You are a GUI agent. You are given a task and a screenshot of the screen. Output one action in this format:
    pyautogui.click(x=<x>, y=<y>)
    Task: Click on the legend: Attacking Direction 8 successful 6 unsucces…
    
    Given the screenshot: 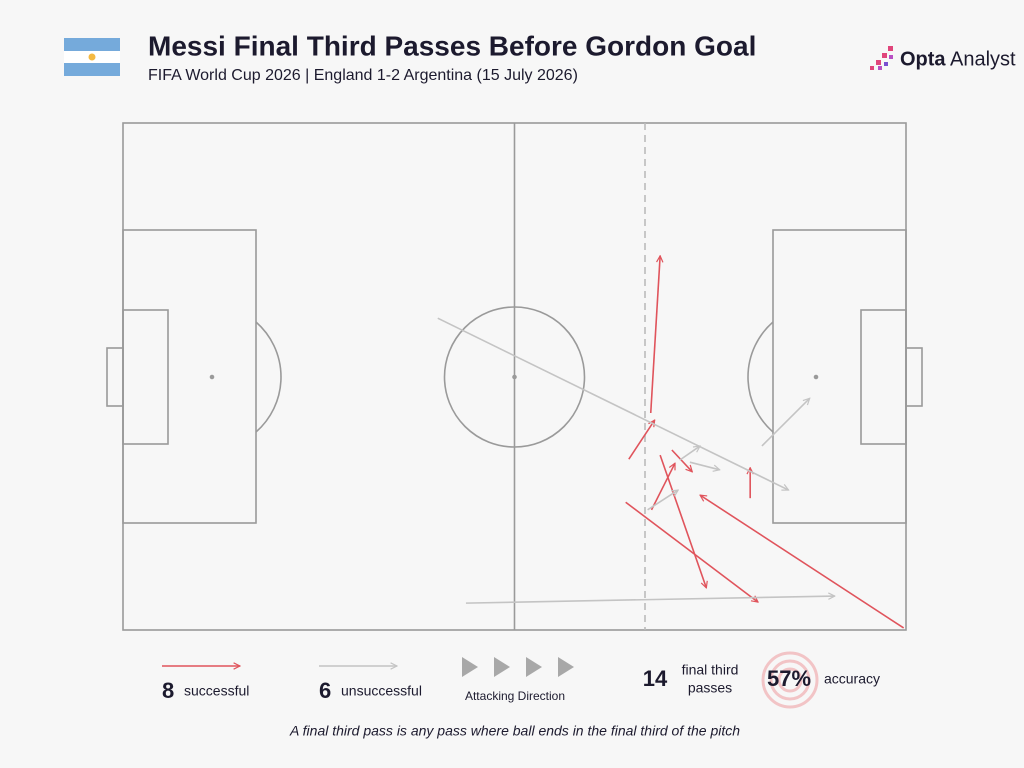 What is the action you would take?
    pyautogui.click(x=368, y=680)
    